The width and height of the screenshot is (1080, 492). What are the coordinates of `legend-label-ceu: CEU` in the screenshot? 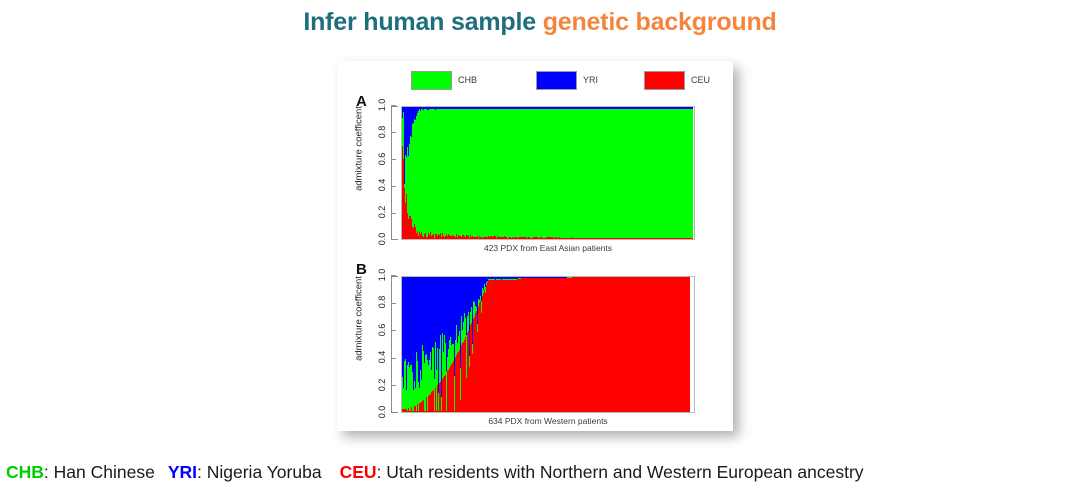 It's located at (701, 80).